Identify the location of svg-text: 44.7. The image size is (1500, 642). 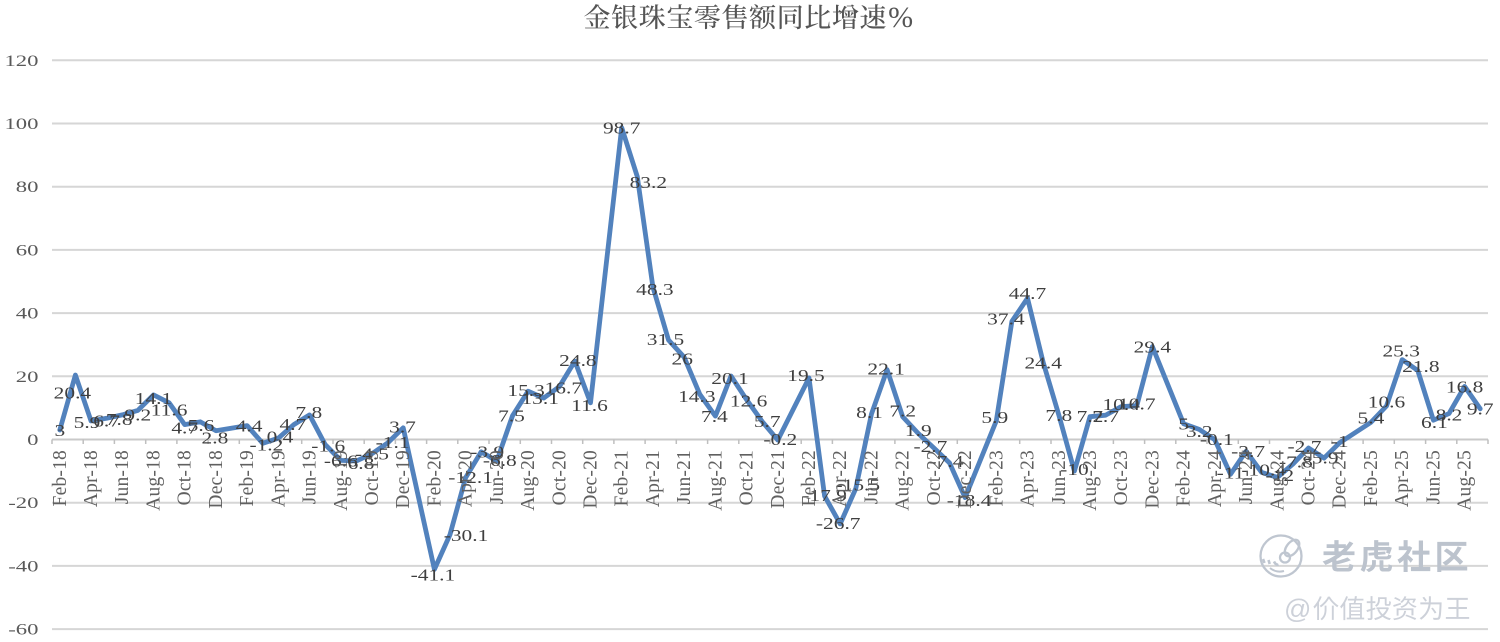
(1028, 294).